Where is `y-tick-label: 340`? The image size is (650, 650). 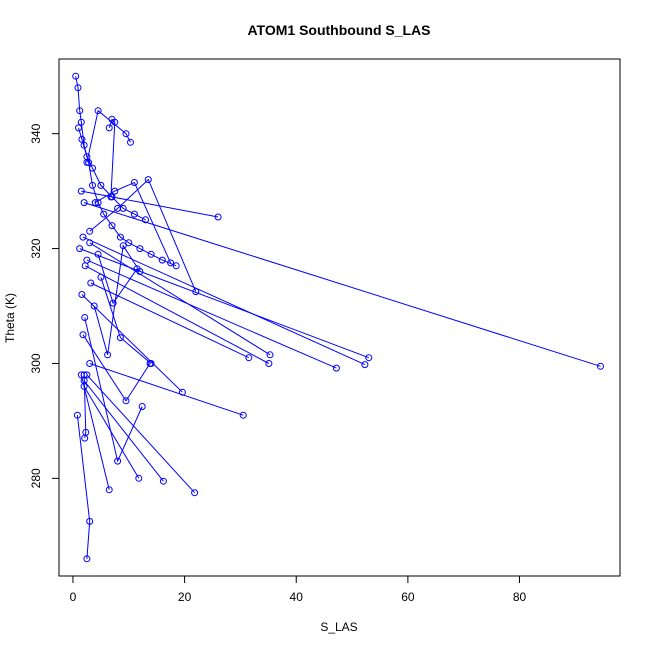
y-tick-label: 340 is located at coordinates (36, 133).